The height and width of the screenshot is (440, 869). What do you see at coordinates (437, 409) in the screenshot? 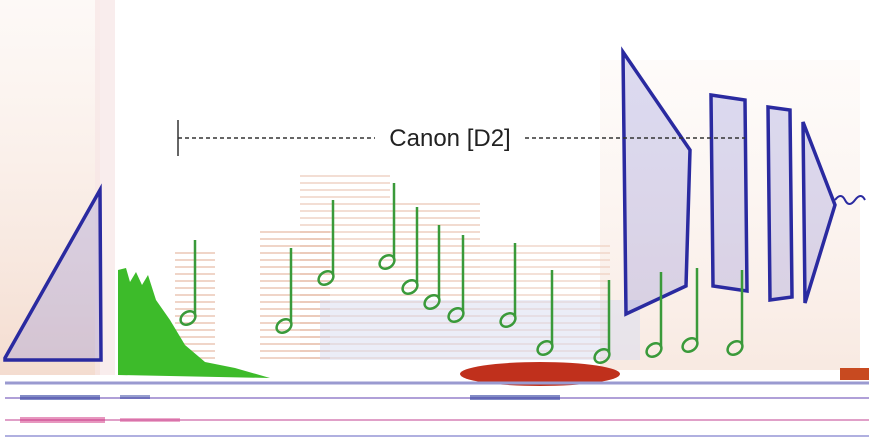
I see `track-strips` at bounding box center [437, 409].